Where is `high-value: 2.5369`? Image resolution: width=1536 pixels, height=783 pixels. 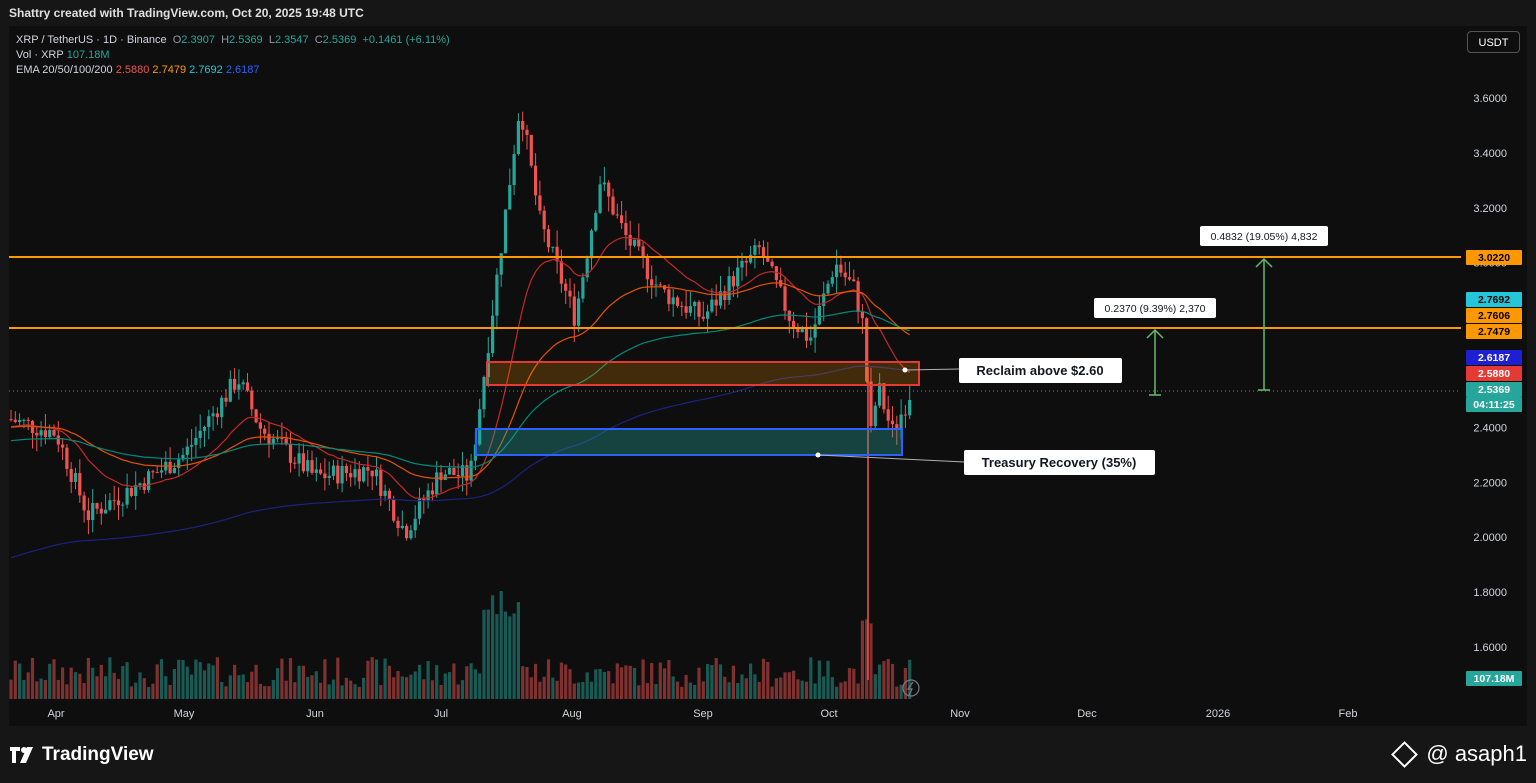 high-value: 2.5369 is located at coordinates (246, 40).